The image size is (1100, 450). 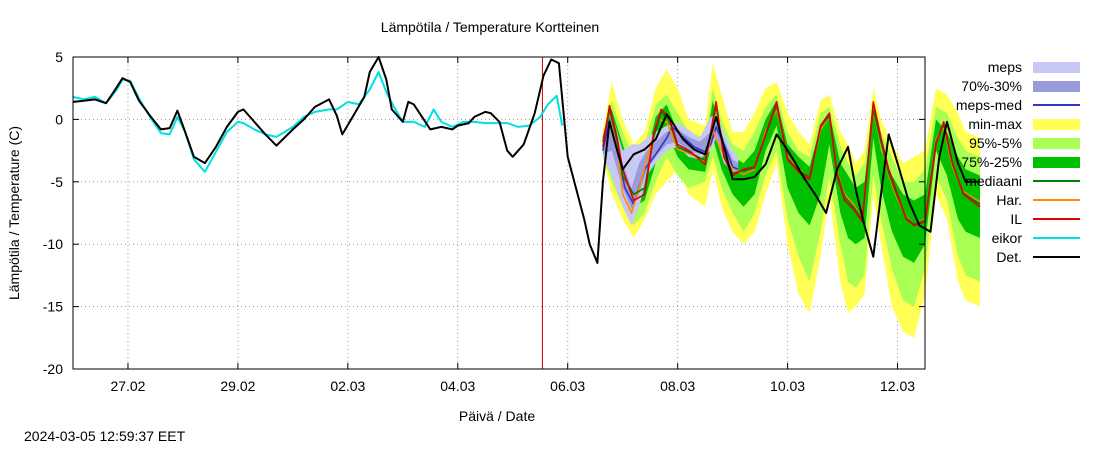 What do you see at coordinates (127, 386) in the screenshot?
I see `x-tick-label: 27.02` at bounding box center [127, 386].